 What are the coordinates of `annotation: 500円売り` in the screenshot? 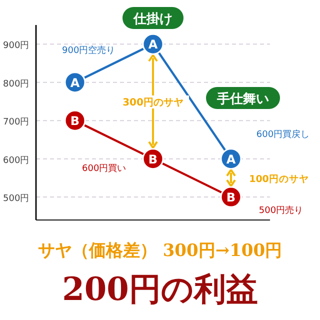 It's located at (281, 210).